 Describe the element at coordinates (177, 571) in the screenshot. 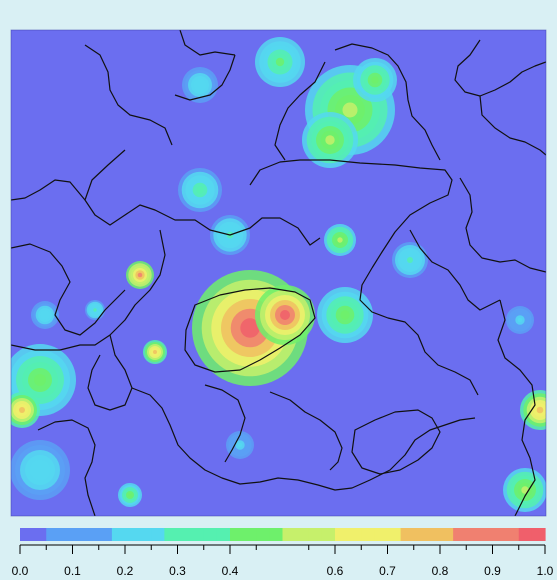

I see `colorbar-tick-label: 0.3` at that location.